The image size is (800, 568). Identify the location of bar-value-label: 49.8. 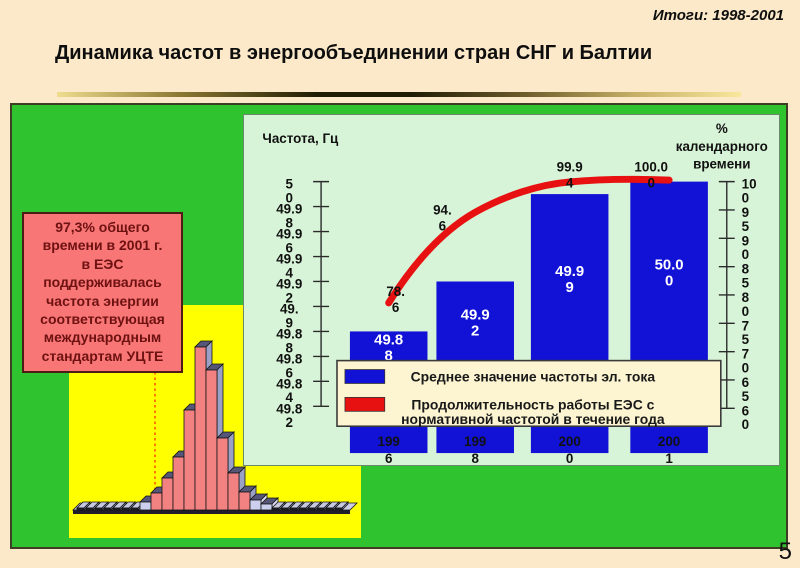
(388, 341).